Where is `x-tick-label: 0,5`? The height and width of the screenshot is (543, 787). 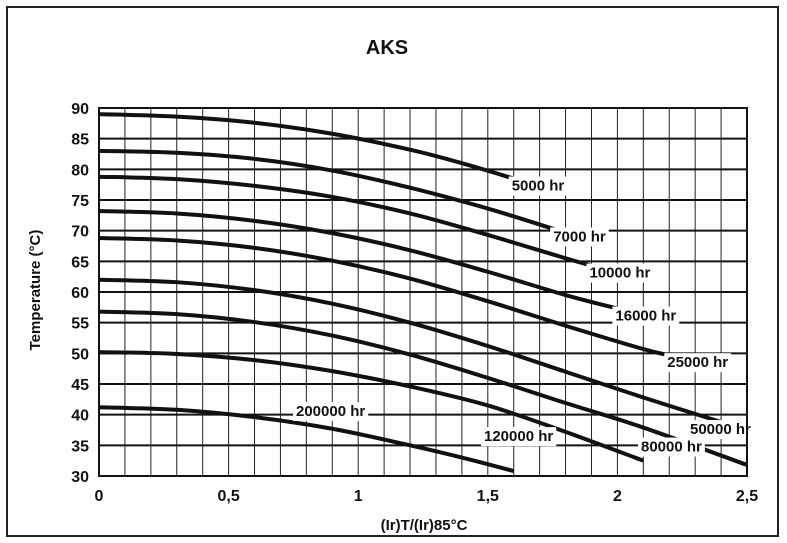 x-tick-label: 0,5 is located at coordinates (228, 496).